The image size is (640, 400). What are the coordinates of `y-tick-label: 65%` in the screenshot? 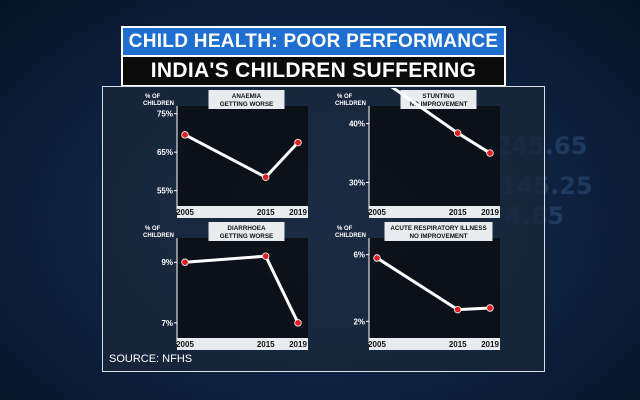 It's located at (165, 152).